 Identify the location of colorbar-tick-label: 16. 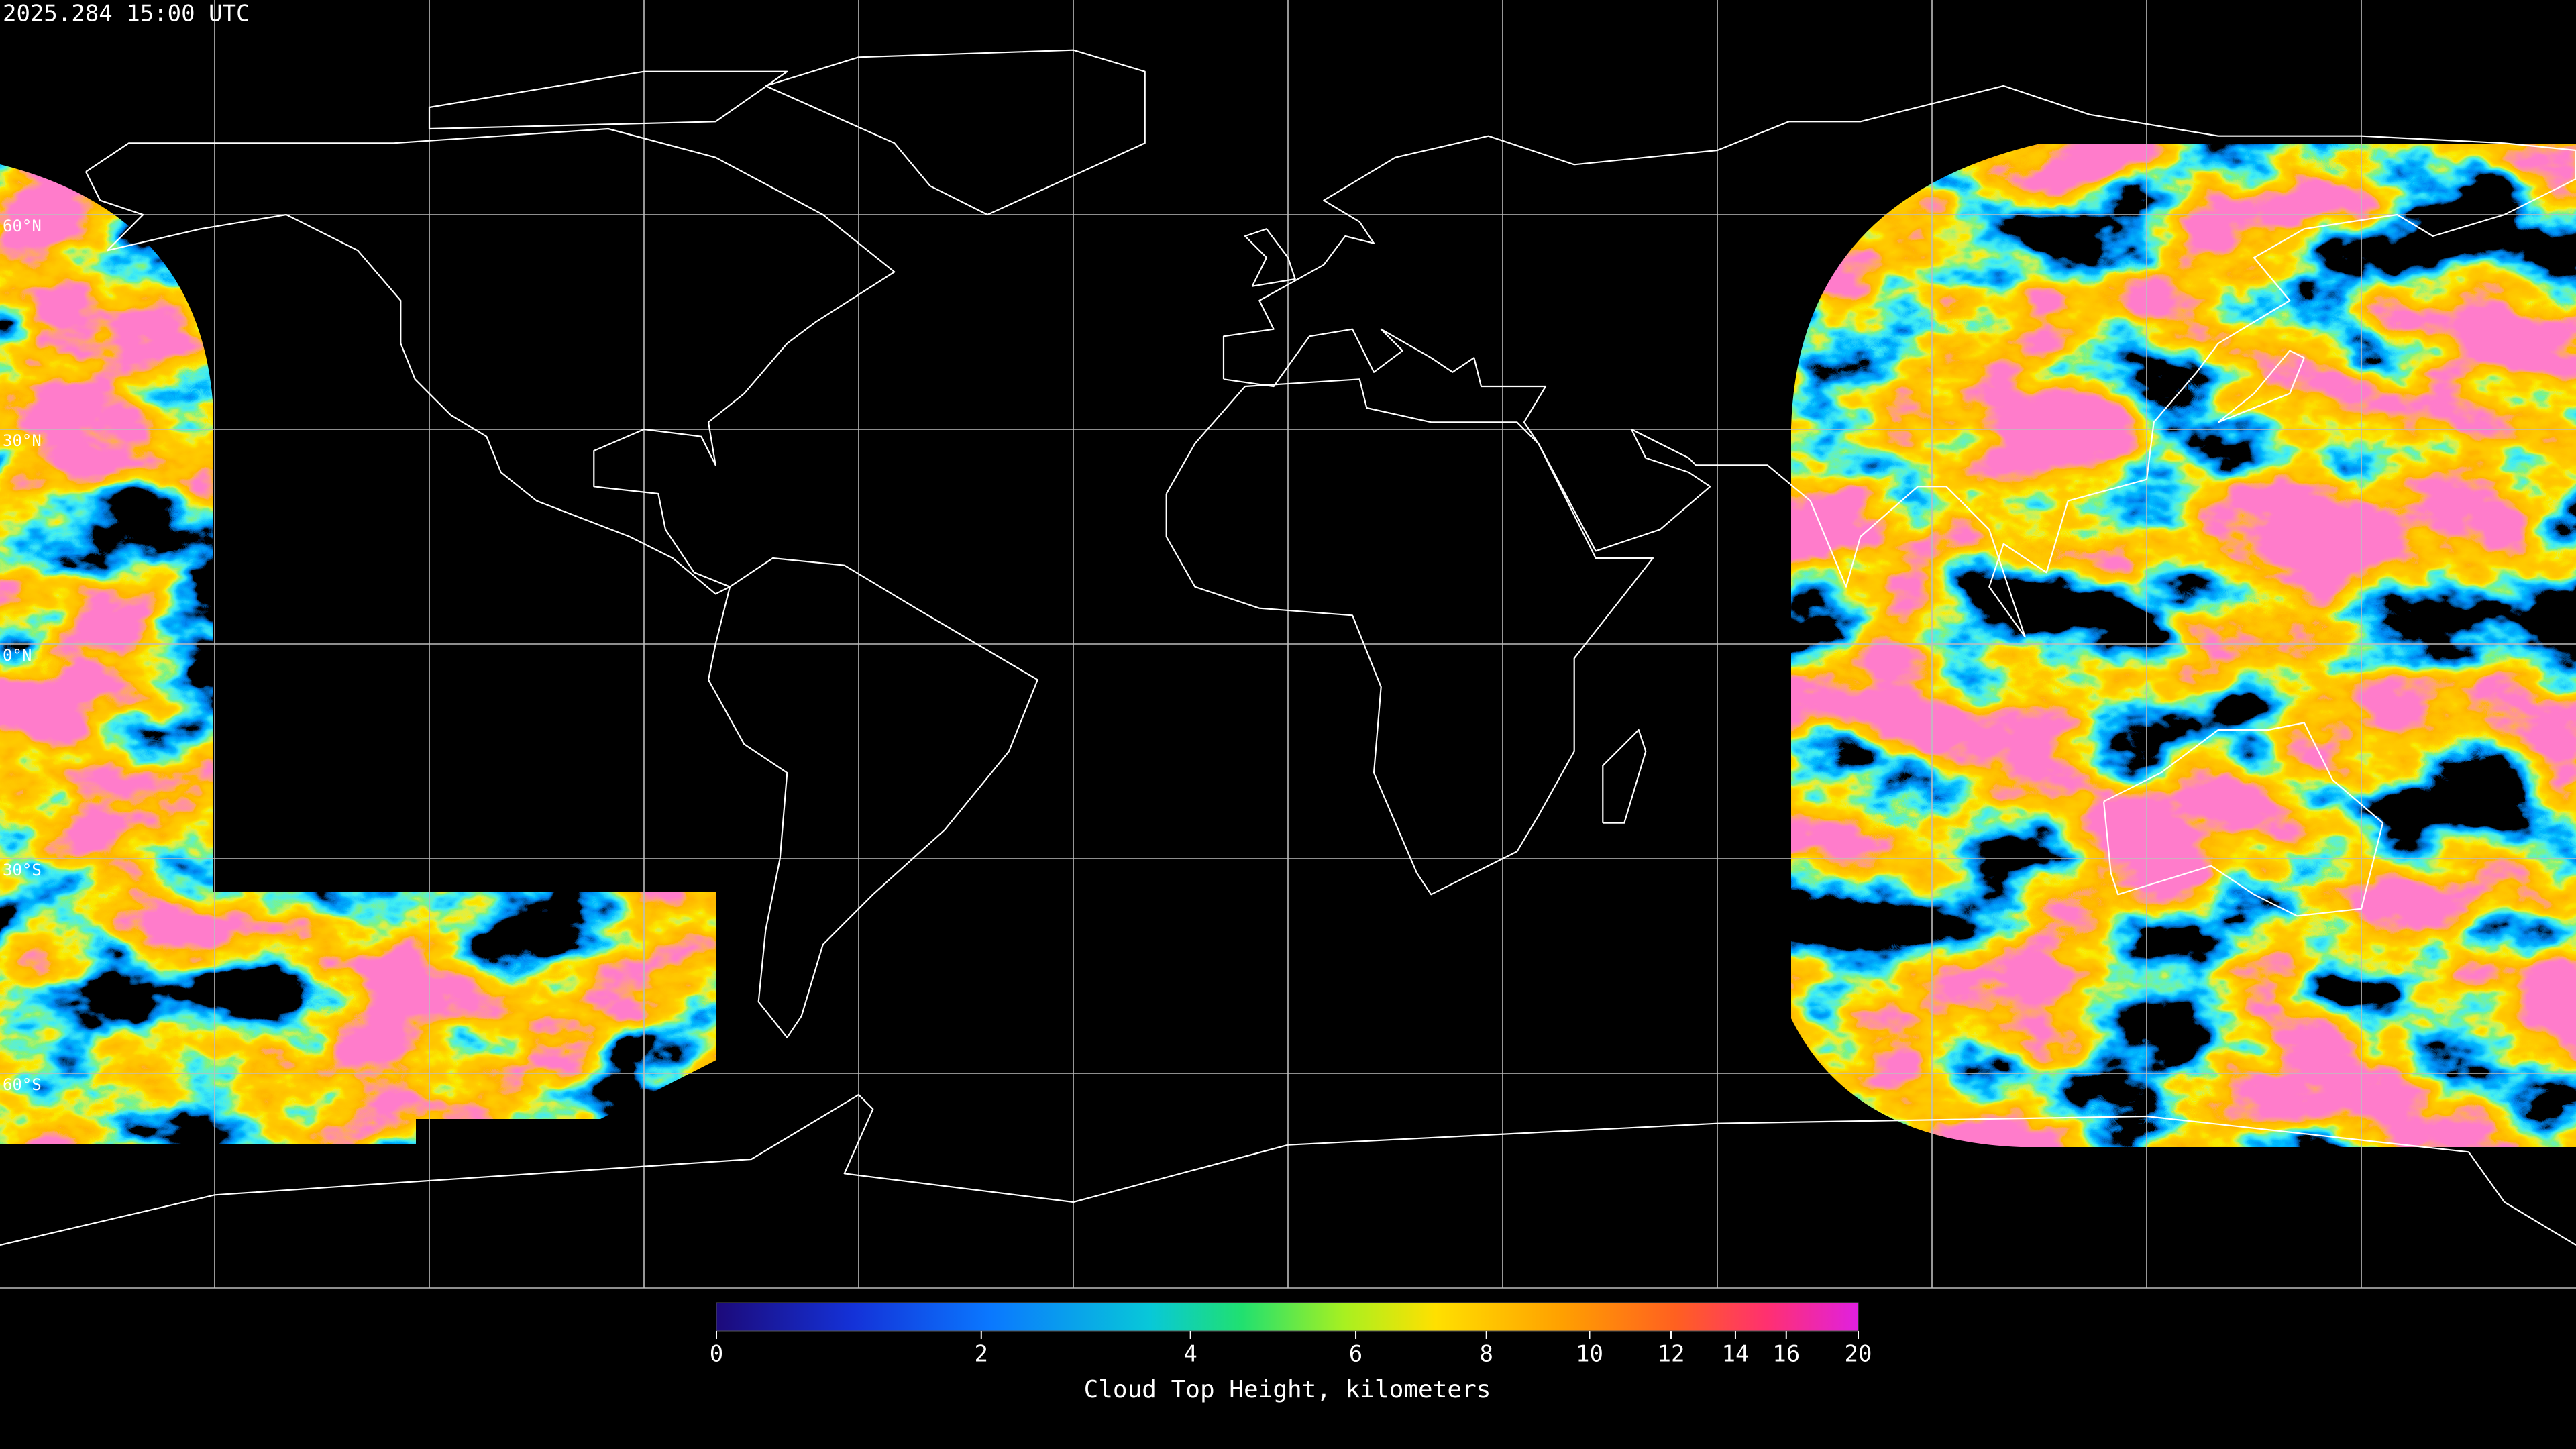
(1786, 1354).